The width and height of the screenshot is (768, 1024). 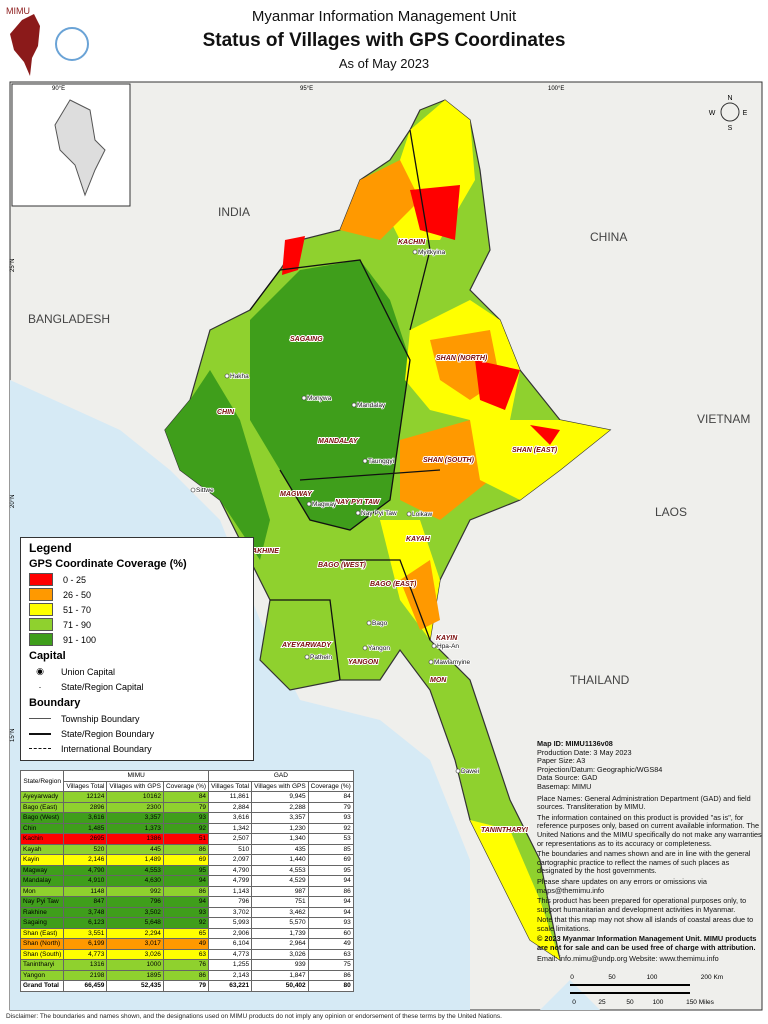 What do you see at coordinates (574, 1002) in the screenshot?
I see `scale-label: 0` at bounding box center [574, 1002].